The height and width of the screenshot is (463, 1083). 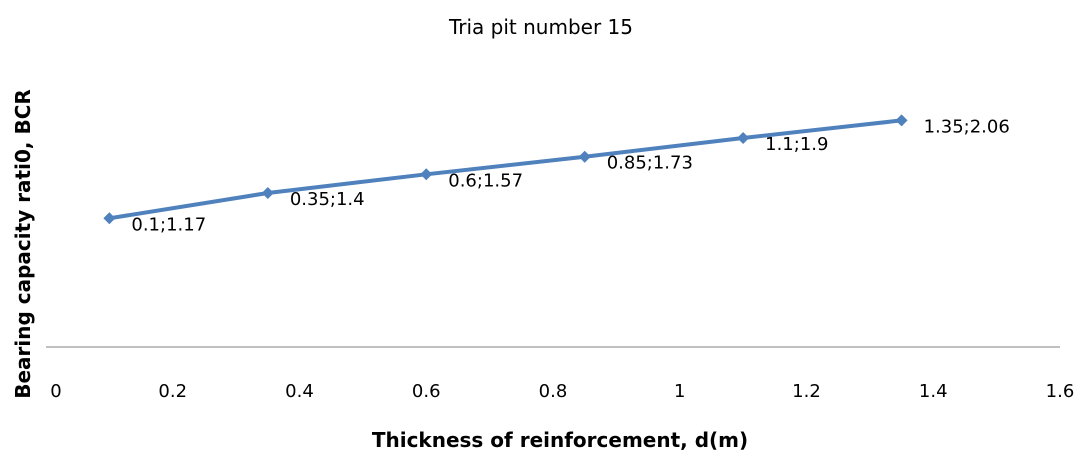 What do you see at coordinates (426, 391) in the screenshot?
I see `x-tick-label: 0.6` at bounding box center [426, 391].